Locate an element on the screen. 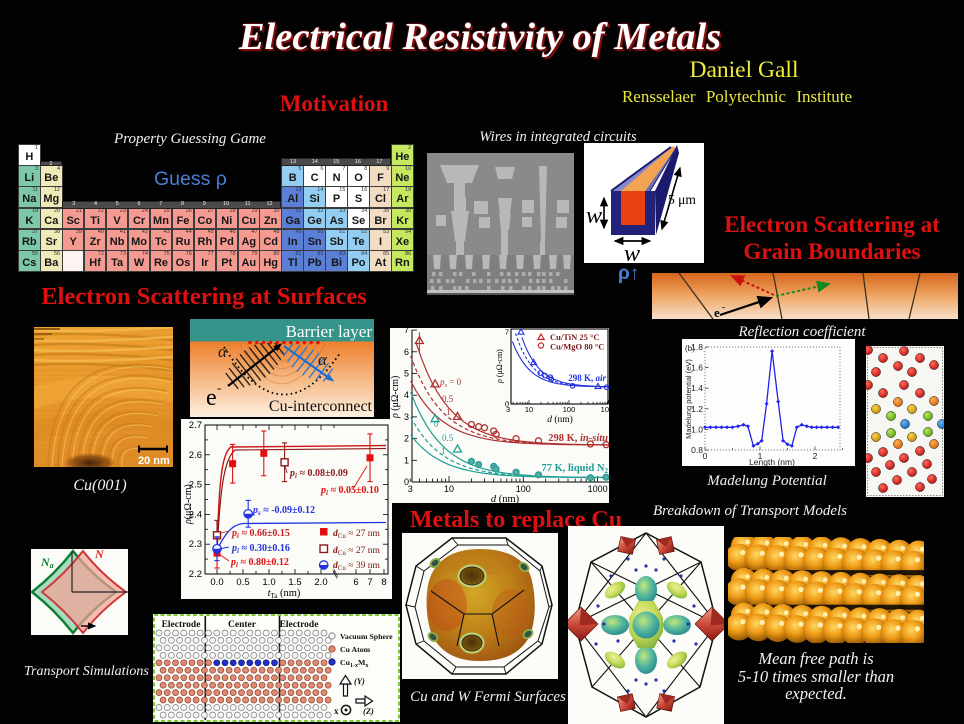  svg-text: (Y) is located at coordinates (359, 681).